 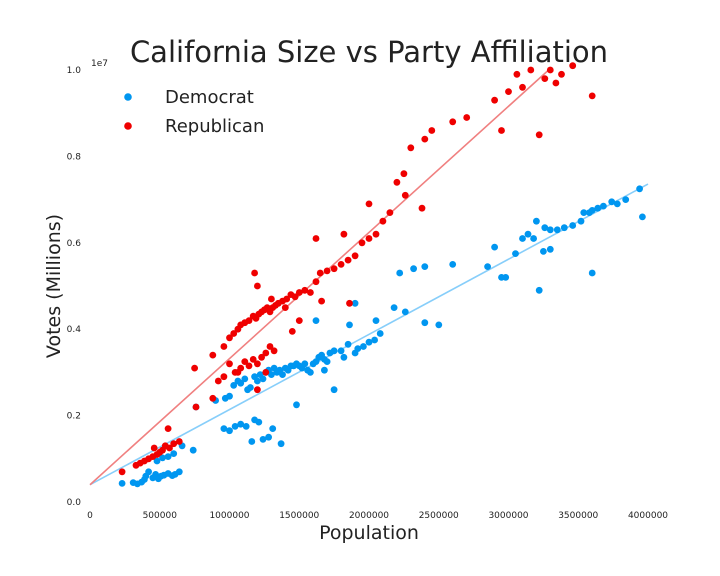 What do you see at coordinates (74, 157) in the screenshot?
I see `y-tick-label: 0.8` at bounding box center [74, 157].